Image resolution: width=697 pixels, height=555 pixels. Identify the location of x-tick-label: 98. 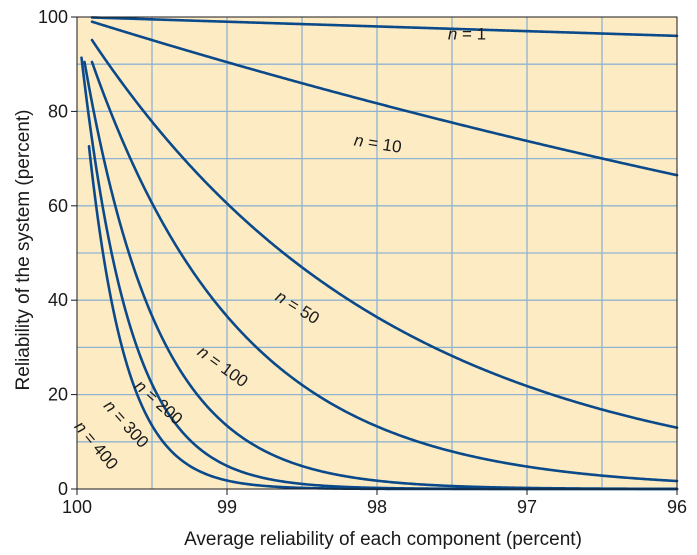
(377, 507).